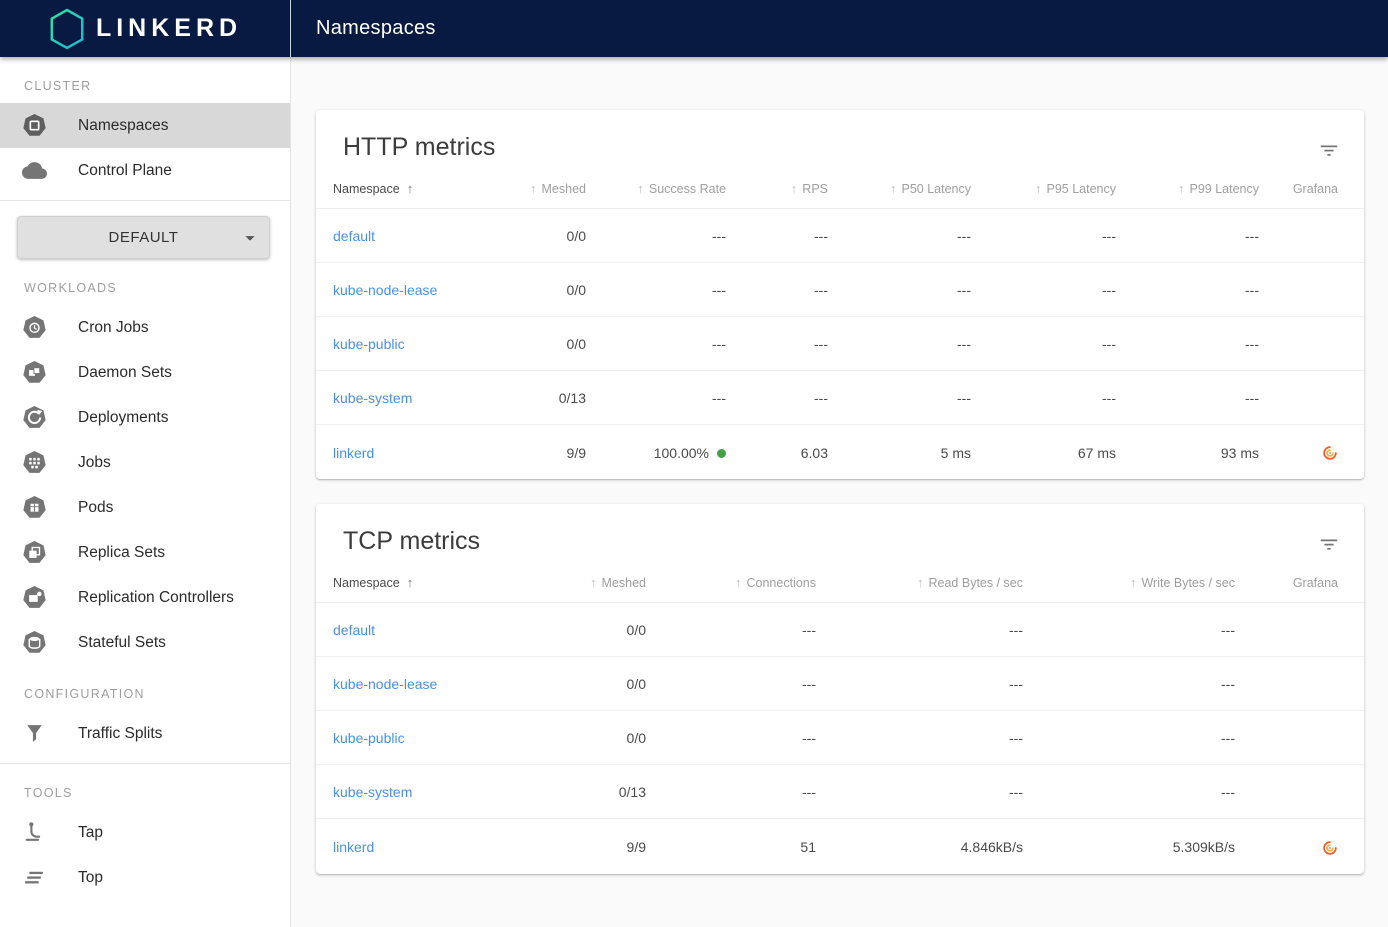 Image resolution: width=1388 pixels, height=927 pixels. I want to click on sidebar-item-replication-controllers: Replication Controllers, so click(145, 597).